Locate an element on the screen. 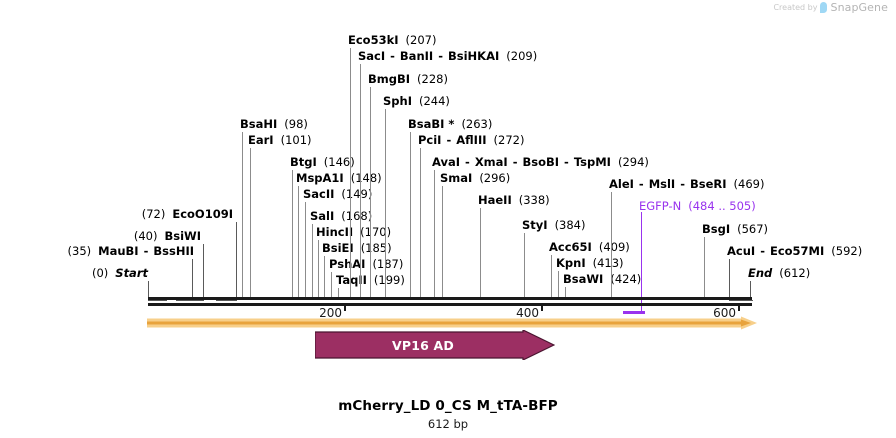 The height and width of the screenshot is (438, 896). enzyme-label-acc65i: Acc65I (409) is located at coordinates (589, 247).